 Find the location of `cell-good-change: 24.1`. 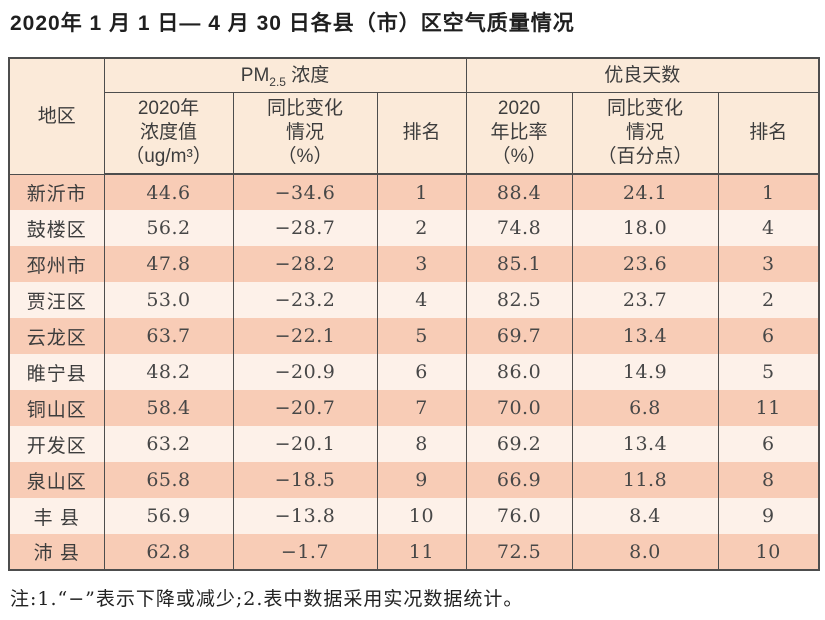

cell-good-change: 24.1 is located at coordinates (645, 192).